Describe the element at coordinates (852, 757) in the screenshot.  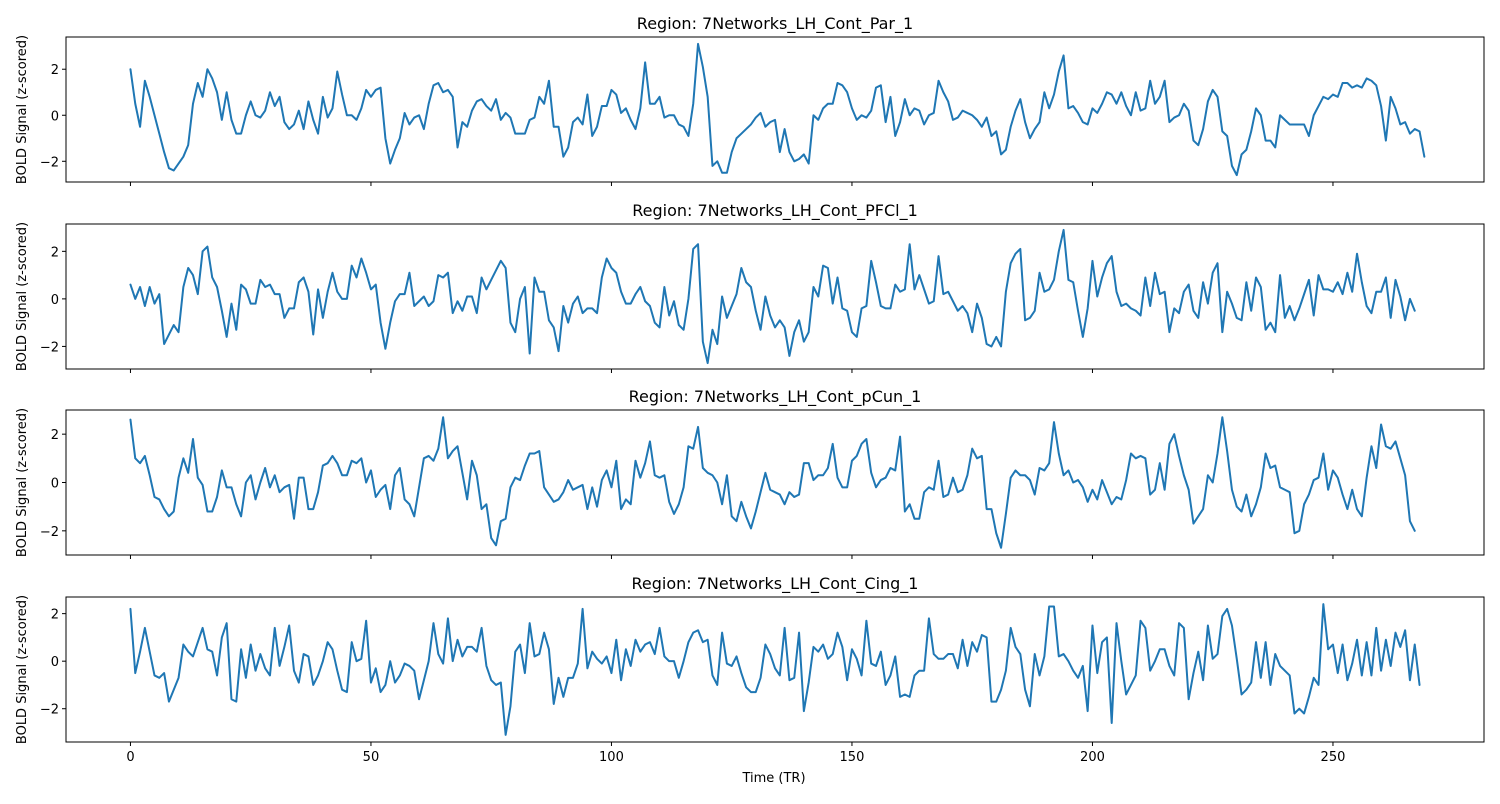
I see `x-tick-label: 150` at that location.